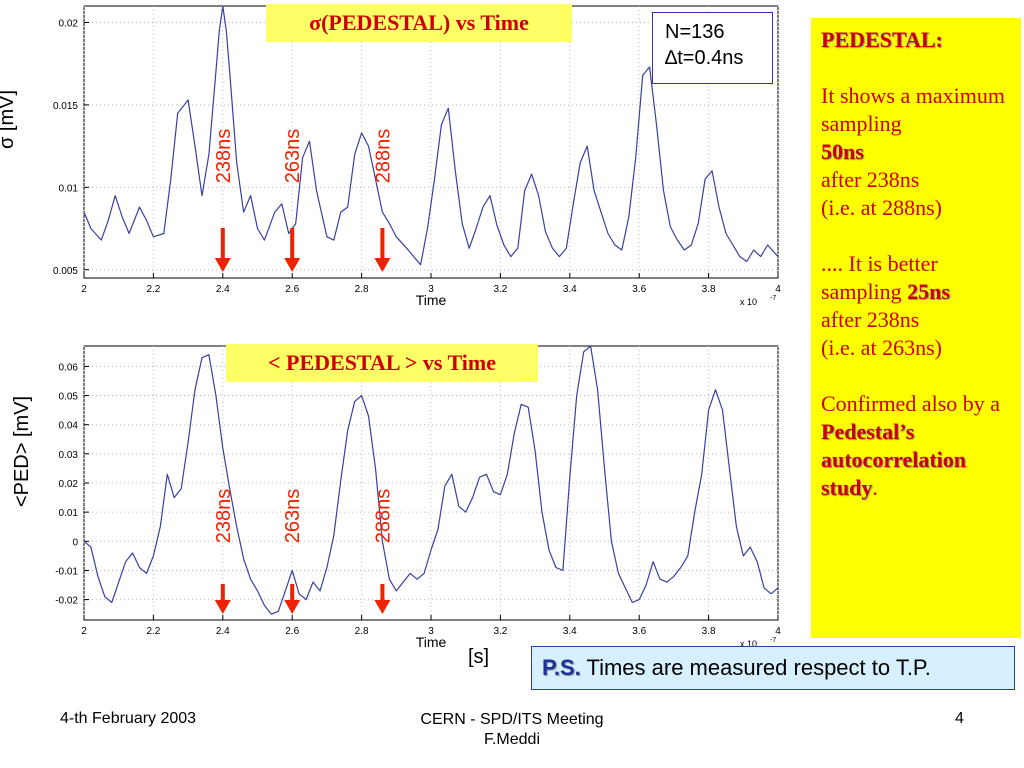  I want to click on sigma-y-tick-label: 0.01, so click(69, 188).